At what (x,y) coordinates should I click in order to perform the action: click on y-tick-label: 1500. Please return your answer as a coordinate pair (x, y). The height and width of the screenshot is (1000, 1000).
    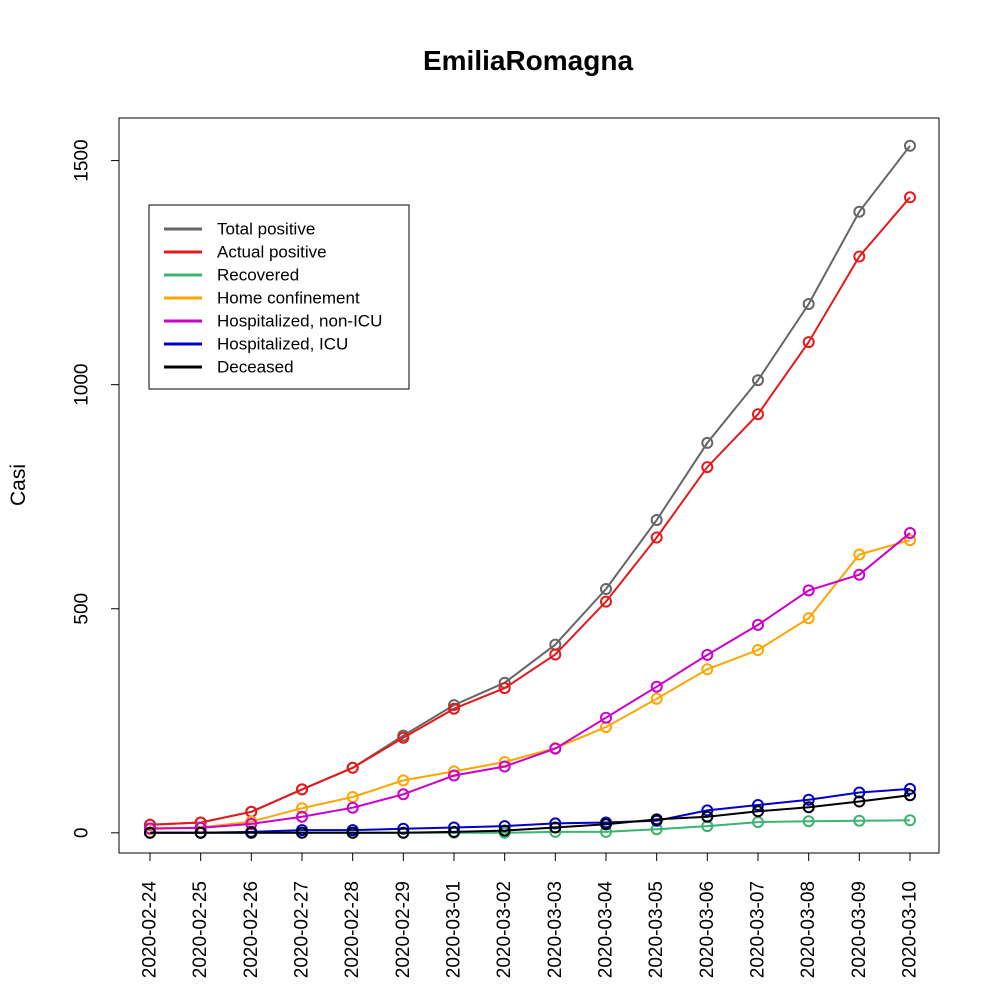
    Looking at the image, I should click on (82, 160).